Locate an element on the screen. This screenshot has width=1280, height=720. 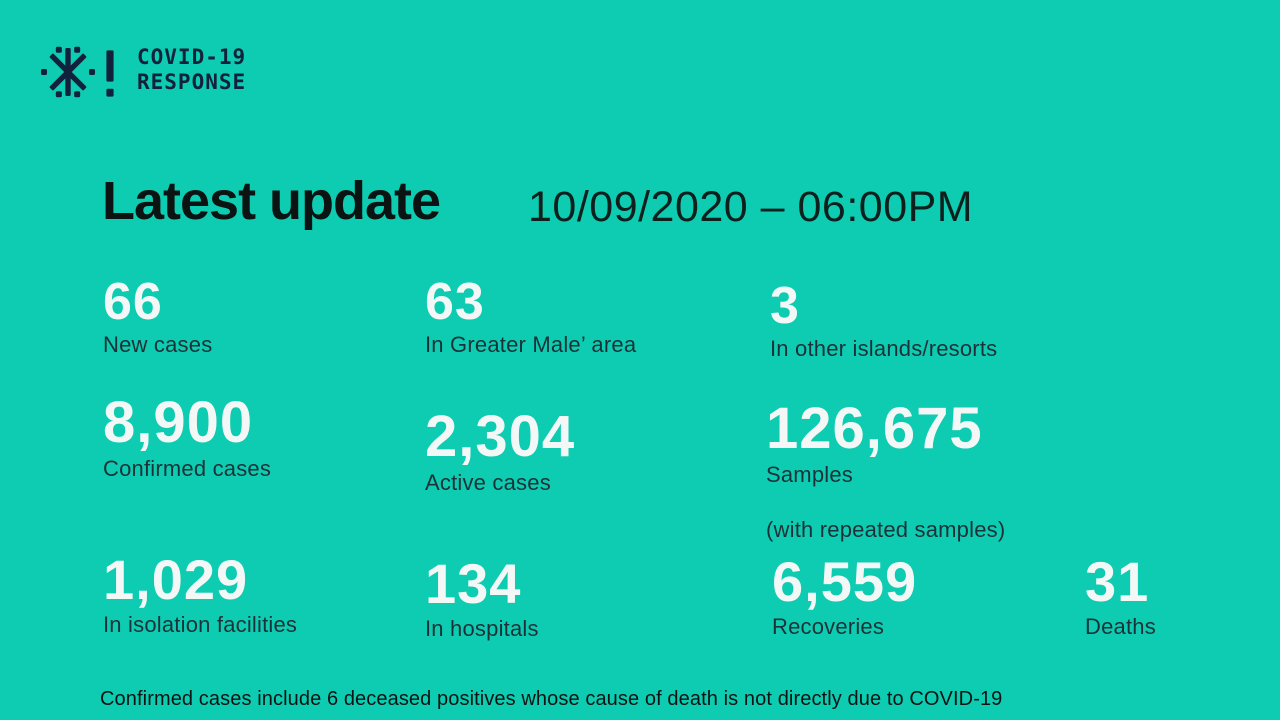
stat-label: In isolation facilities is located at coordinates (200, 624).